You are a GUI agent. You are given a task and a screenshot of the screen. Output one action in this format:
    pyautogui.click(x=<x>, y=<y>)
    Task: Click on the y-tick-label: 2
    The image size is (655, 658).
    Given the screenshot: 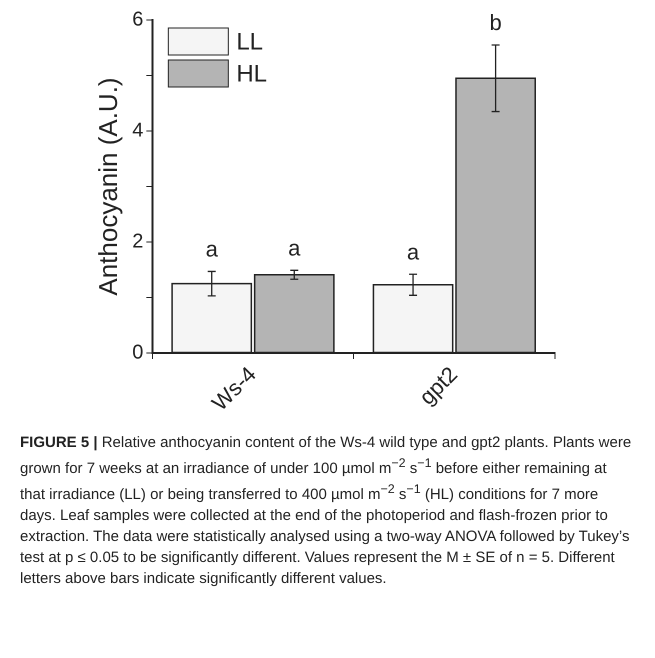 What is the action you would take?
    pyautogui.click(x=138, y=241)
    